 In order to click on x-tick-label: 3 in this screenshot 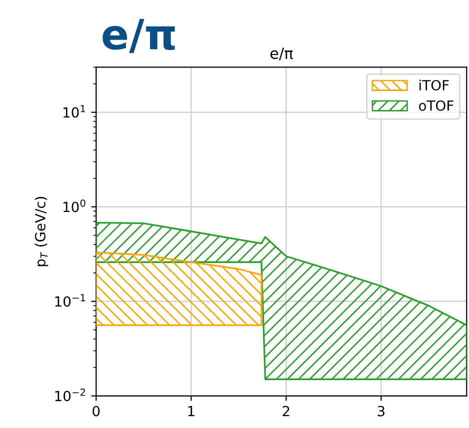, I will do `click(381, 411)`.